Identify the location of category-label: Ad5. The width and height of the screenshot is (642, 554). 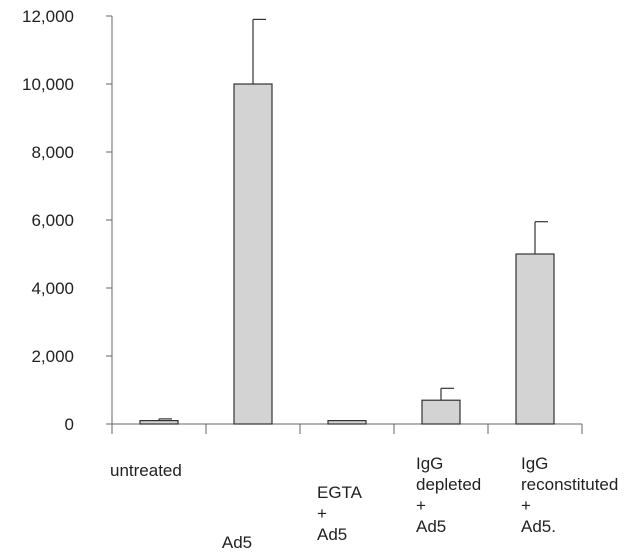
(237, 542).